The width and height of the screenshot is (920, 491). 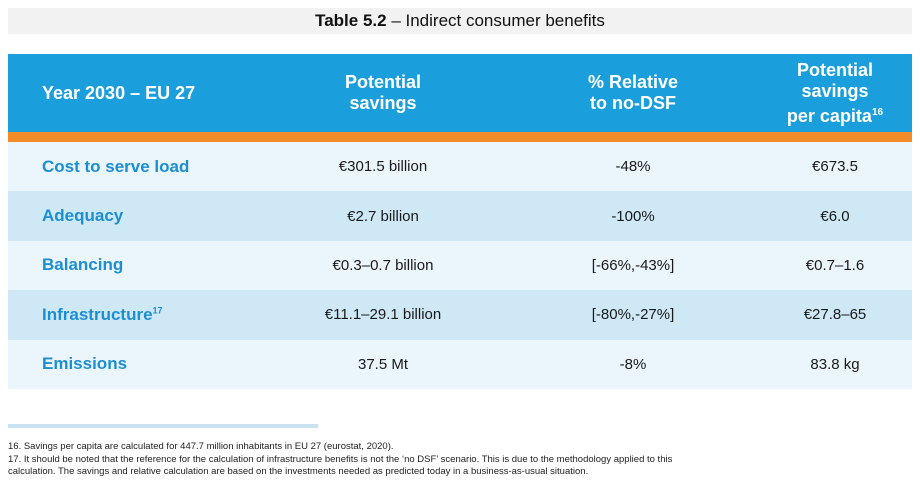 I want to click on header-relative: % Relative to no-DSF, so click(x=633, y=92).